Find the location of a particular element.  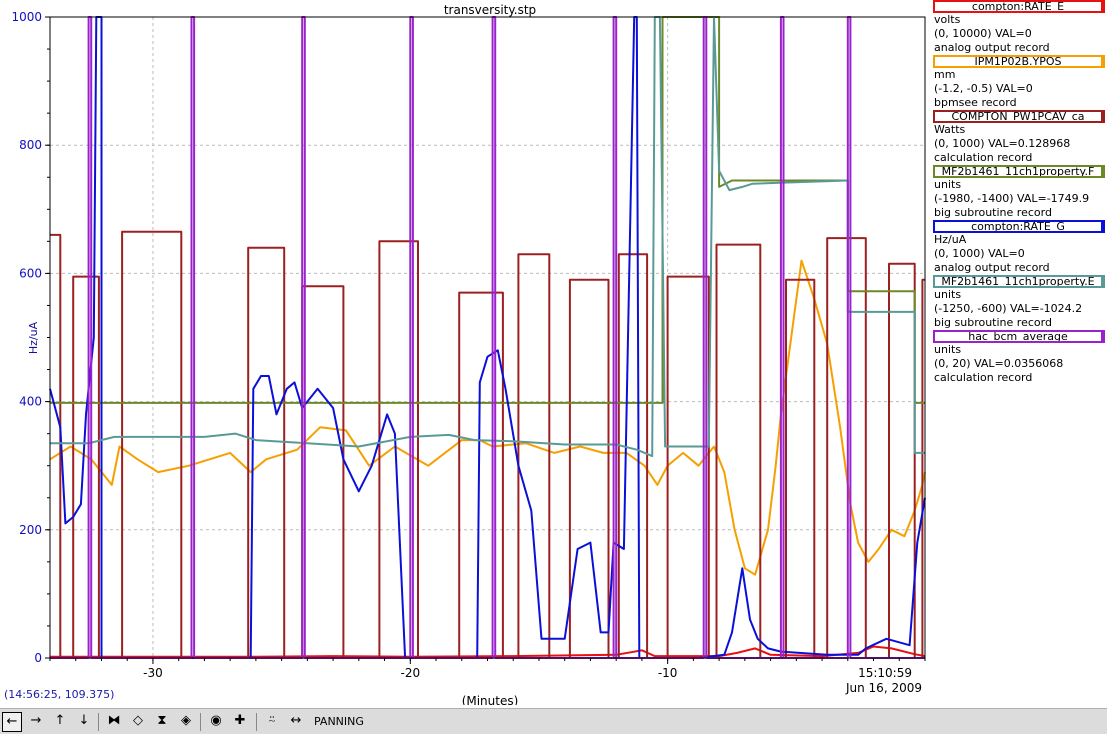

legend-range: (0, 10000) VAL=0 is located at coordinates (983, 33).